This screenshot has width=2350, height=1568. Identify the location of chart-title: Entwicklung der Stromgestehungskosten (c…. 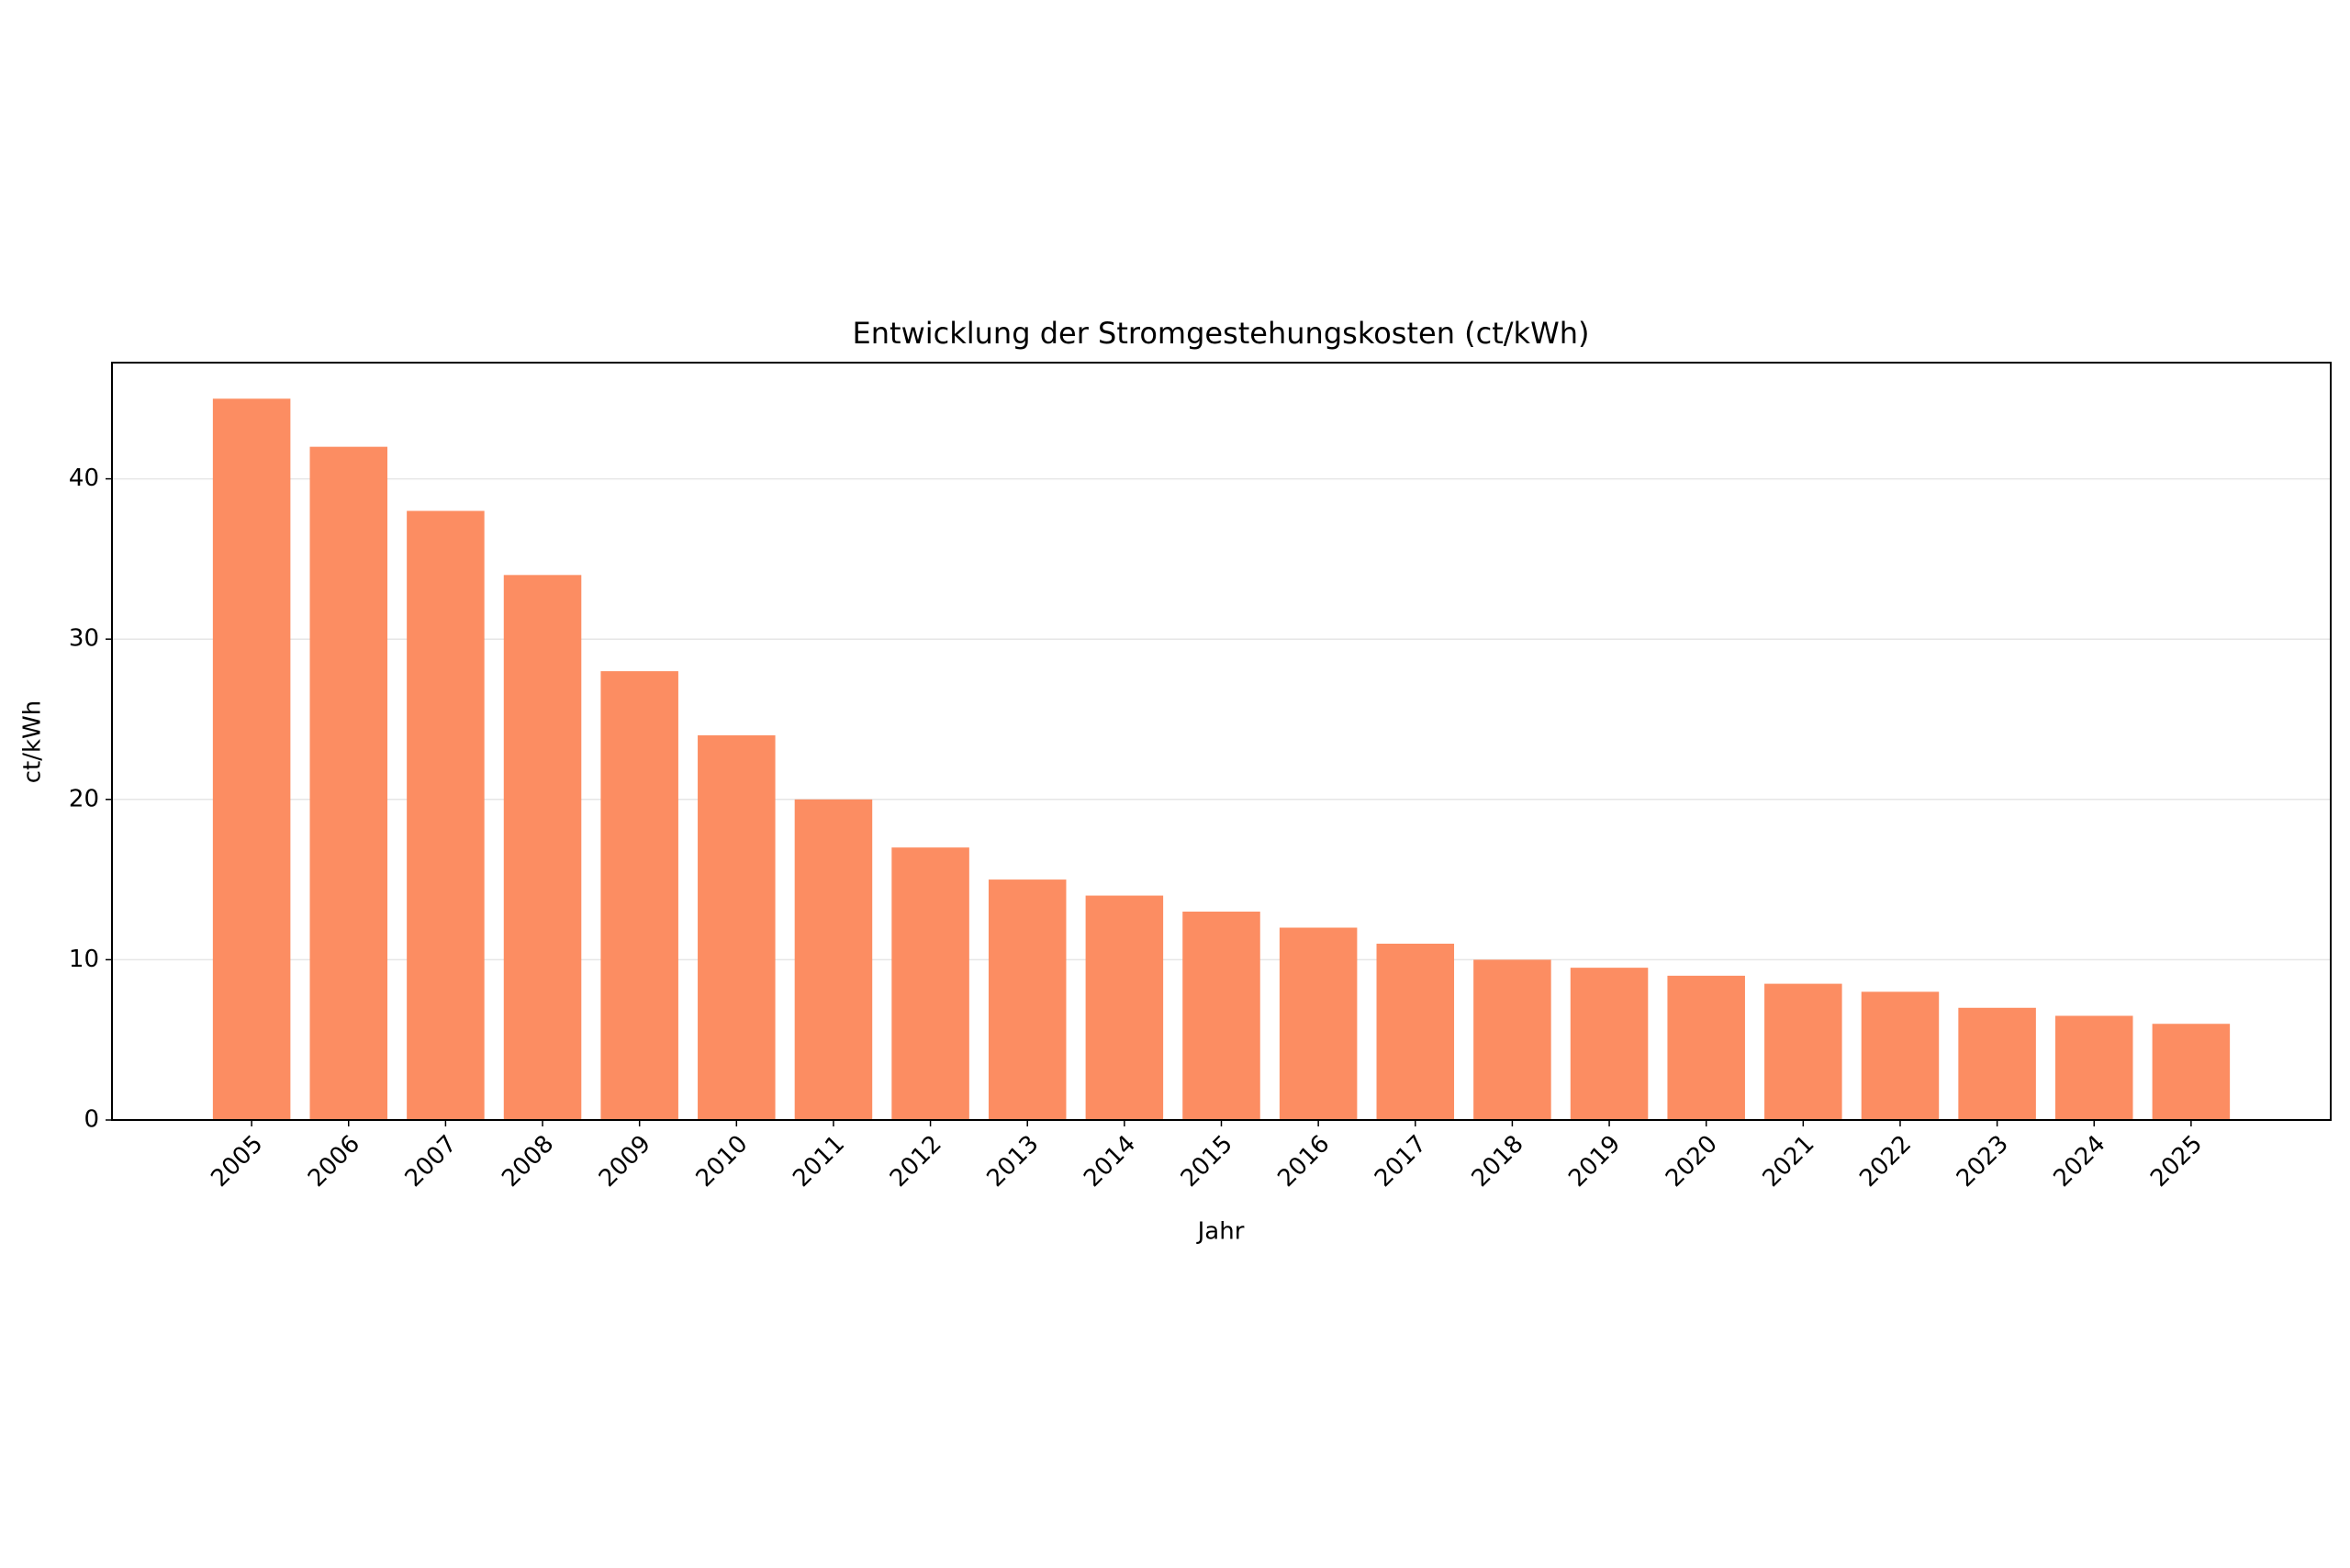
(1221, 333).